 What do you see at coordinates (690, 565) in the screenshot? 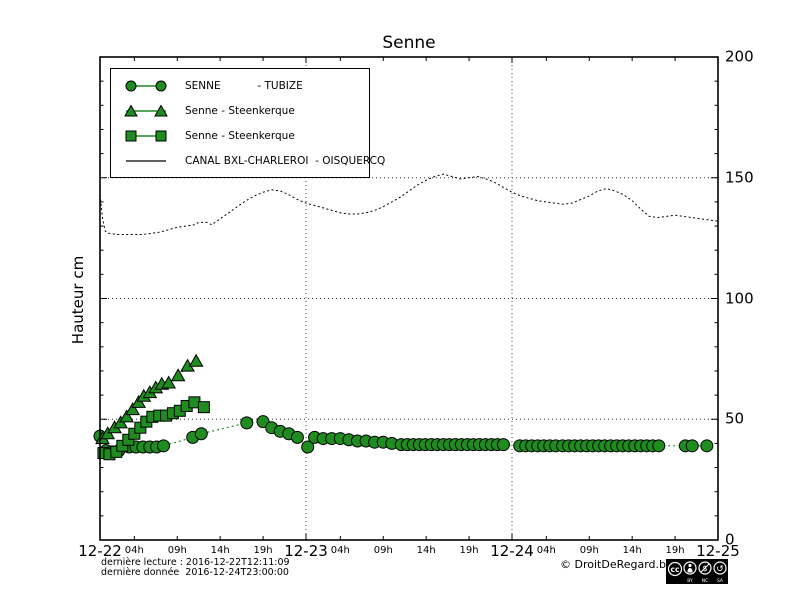
I see `by-person-icon` at bounding box center [690, 565].